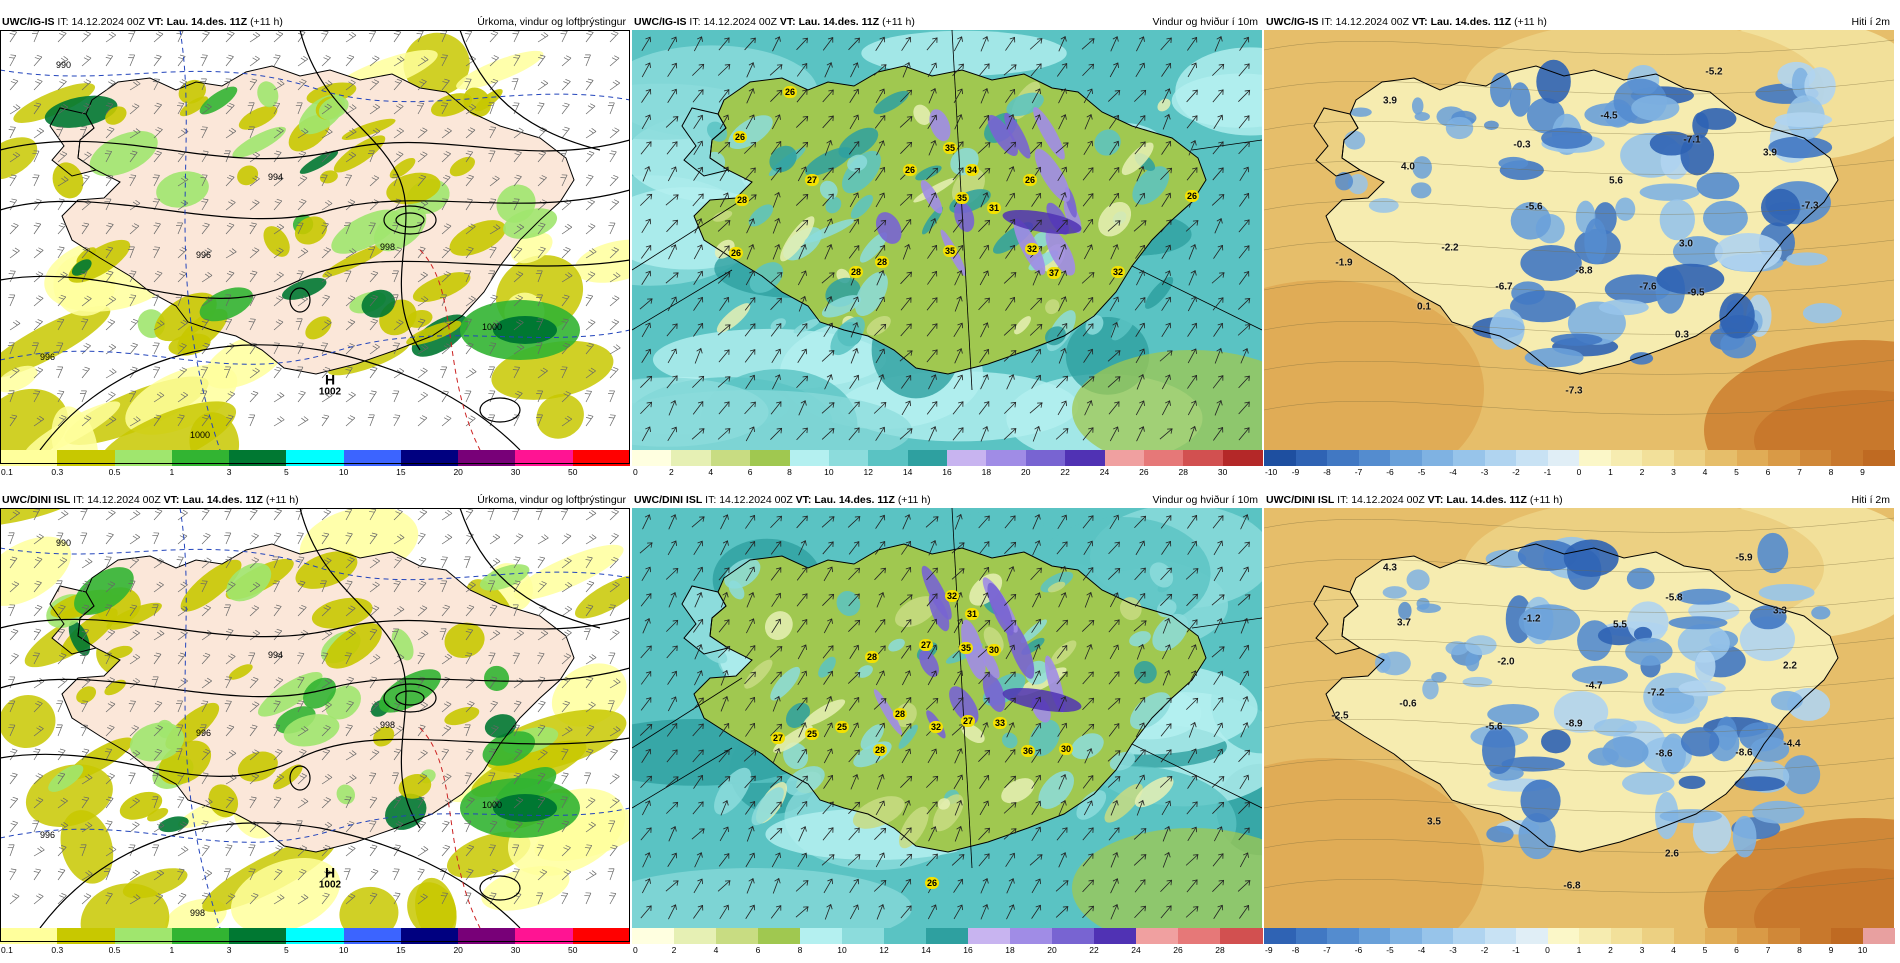 The image size is (1900, 963). What do you see at coordinates (947, 464) in the screenshot?
I see `colorbar: 0 2 4 6 8 10 12 14 16 18 20 22 24 26 28 30` at bounding box center [947, 464].